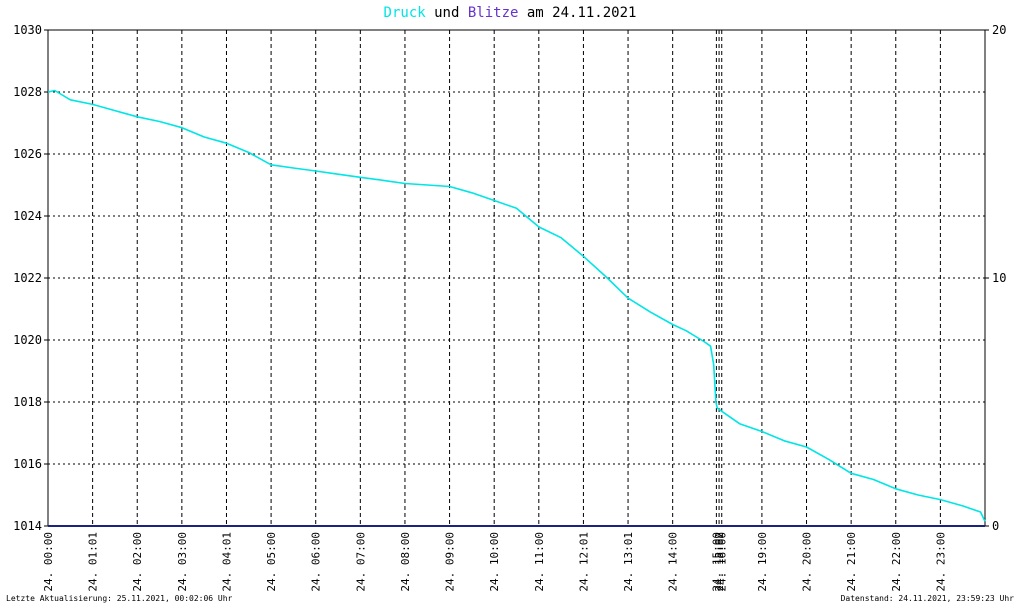 The height and width of the screenshot is (606, 1020). Describe the element at coordinates (762, 562) in the screenshot. I see `x-tick-label: 24. 19:00` at that location.